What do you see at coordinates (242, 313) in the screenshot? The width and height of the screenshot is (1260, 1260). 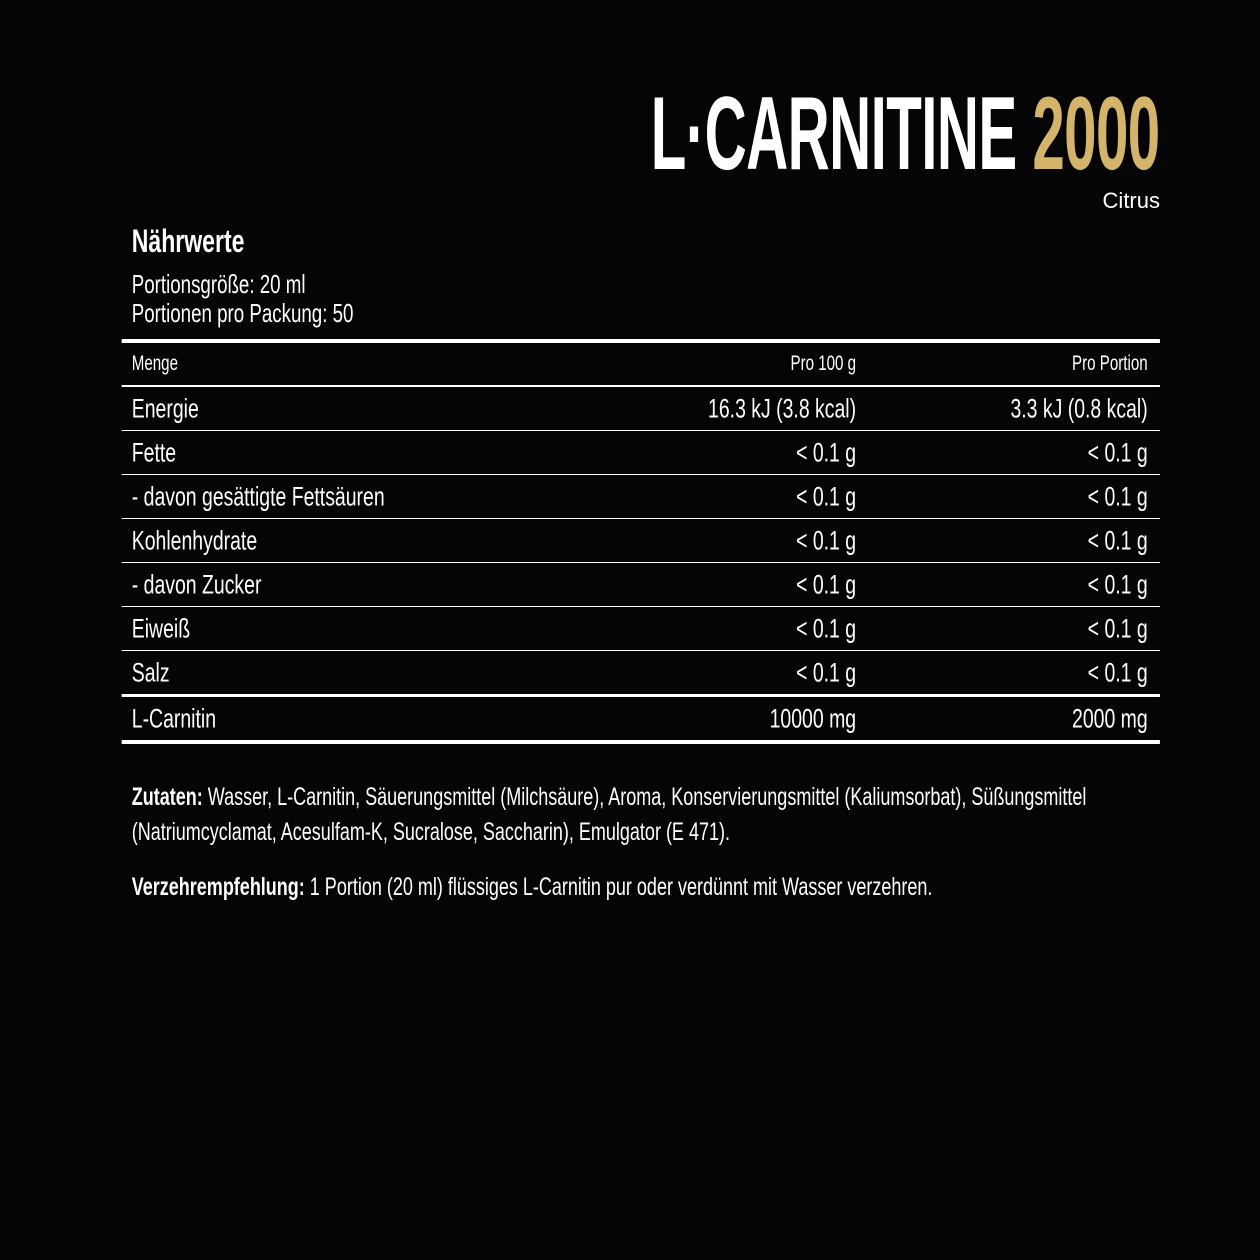 I see `servings-per-pack: Portionen pro Packung: 50` at bounding box center [242, 313].